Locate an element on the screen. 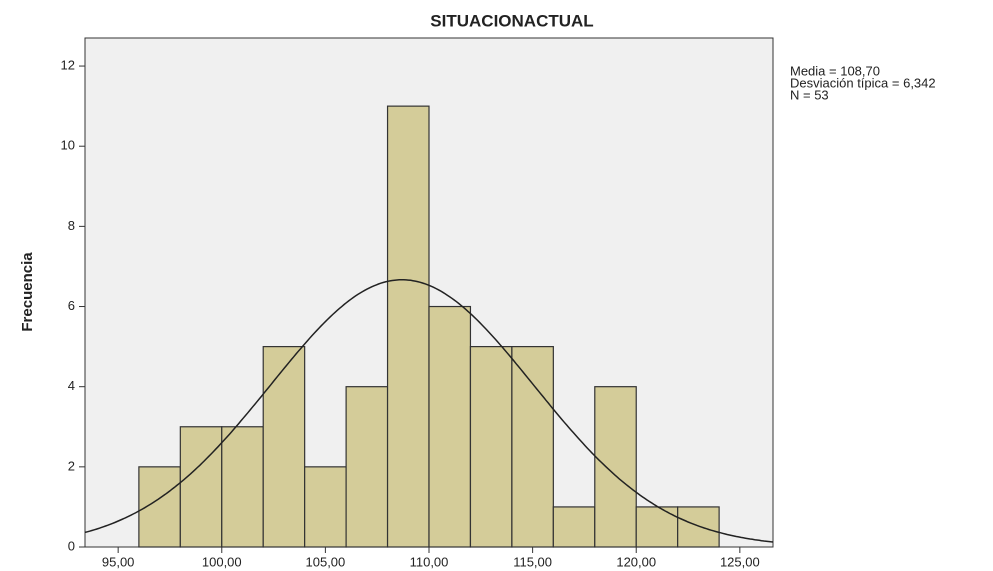 Image resolution: width=993 pixels, height=571 pixels. x-tick-label: 125,00 is located at coordinates (740, 561).